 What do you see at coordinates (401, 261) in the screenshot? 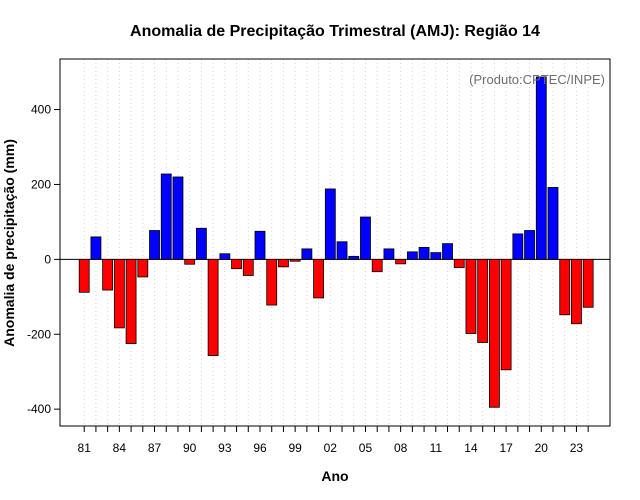
I see `bar-2008` at bounding box center [401, 261].